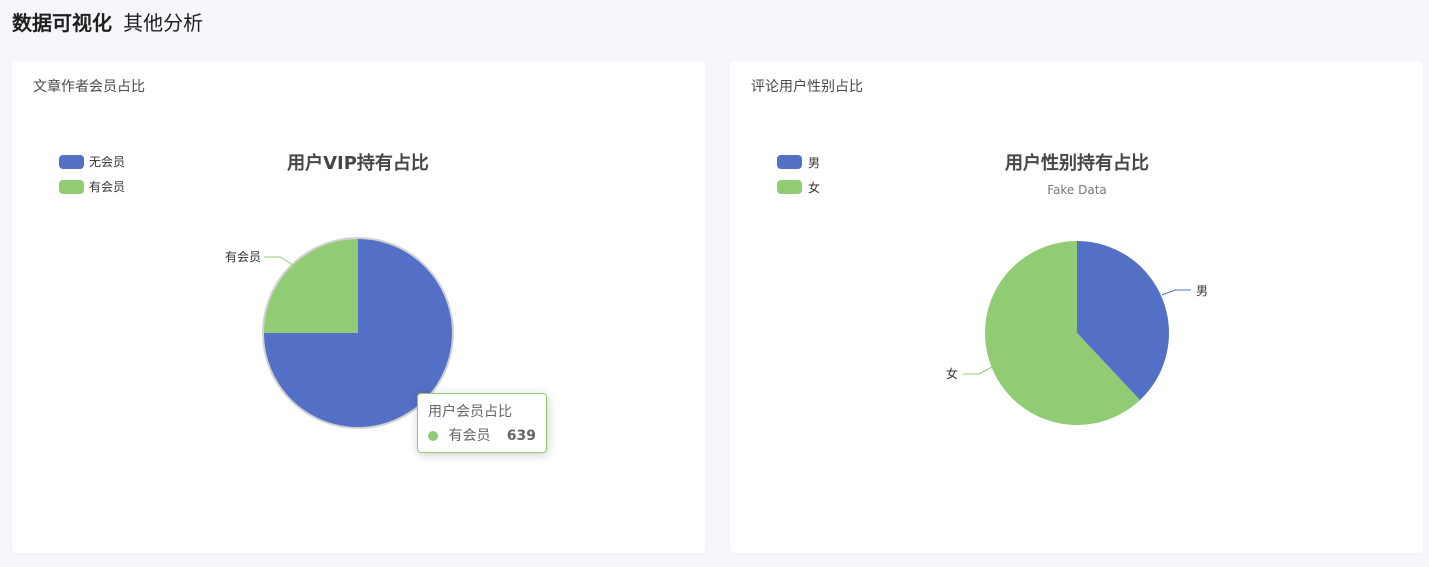 The image size is (1429, 567). What do you see at coordinates (789, 162) in the screenshot?
I see `legend-swatch-male` at bounding box center [789, 162].